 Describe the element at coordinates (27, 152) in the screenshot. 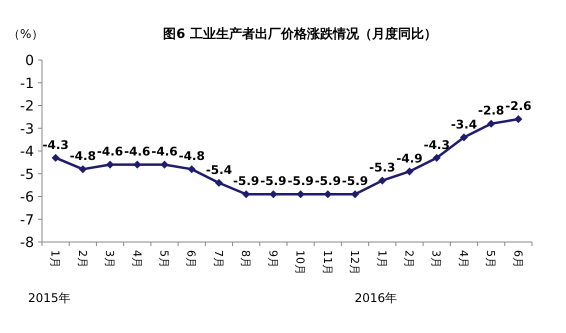

I see `y-tick-label: -4` at that location.